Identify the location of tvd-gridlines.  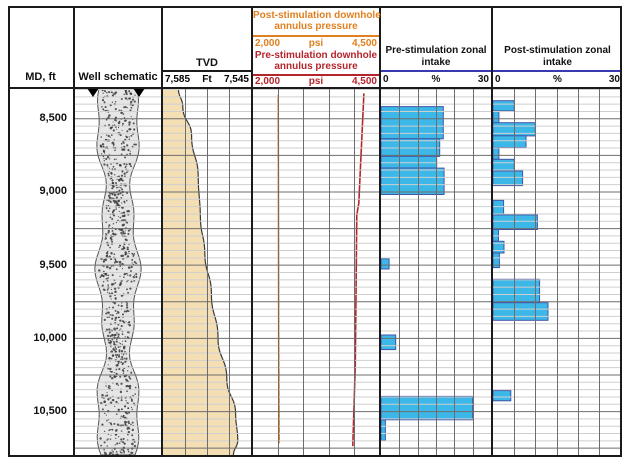
(207, 273).